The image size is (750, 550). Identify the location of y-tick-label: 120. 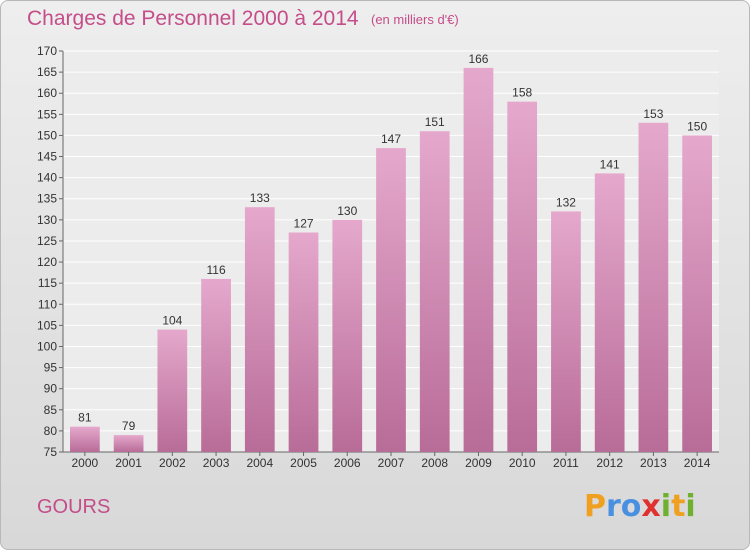
(47, 262).